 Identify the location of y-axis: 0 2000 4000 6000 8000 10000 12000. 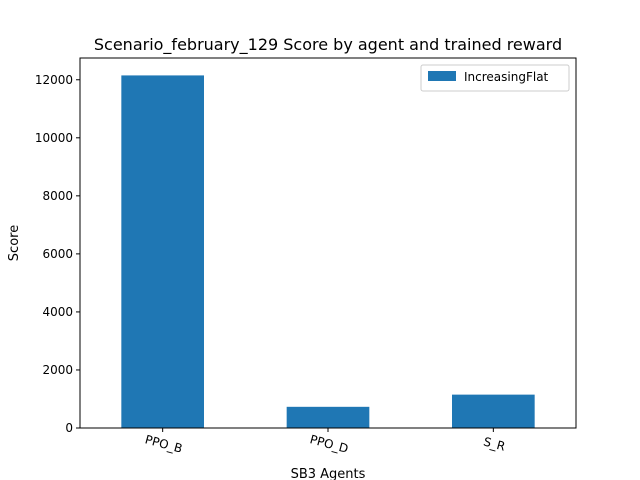
(57, 254).